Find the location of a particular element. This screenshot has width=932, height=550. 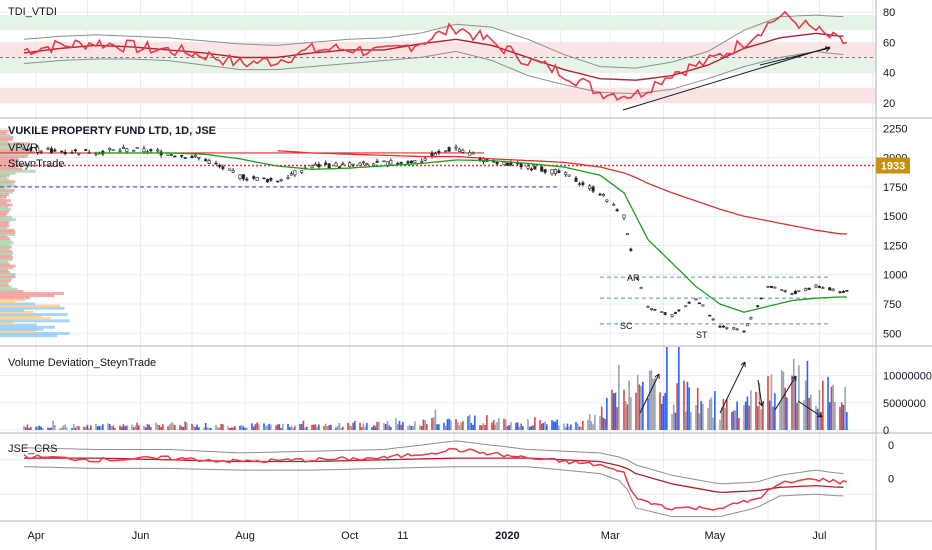

st-annotation: ST is located at coordinates (702, 335).